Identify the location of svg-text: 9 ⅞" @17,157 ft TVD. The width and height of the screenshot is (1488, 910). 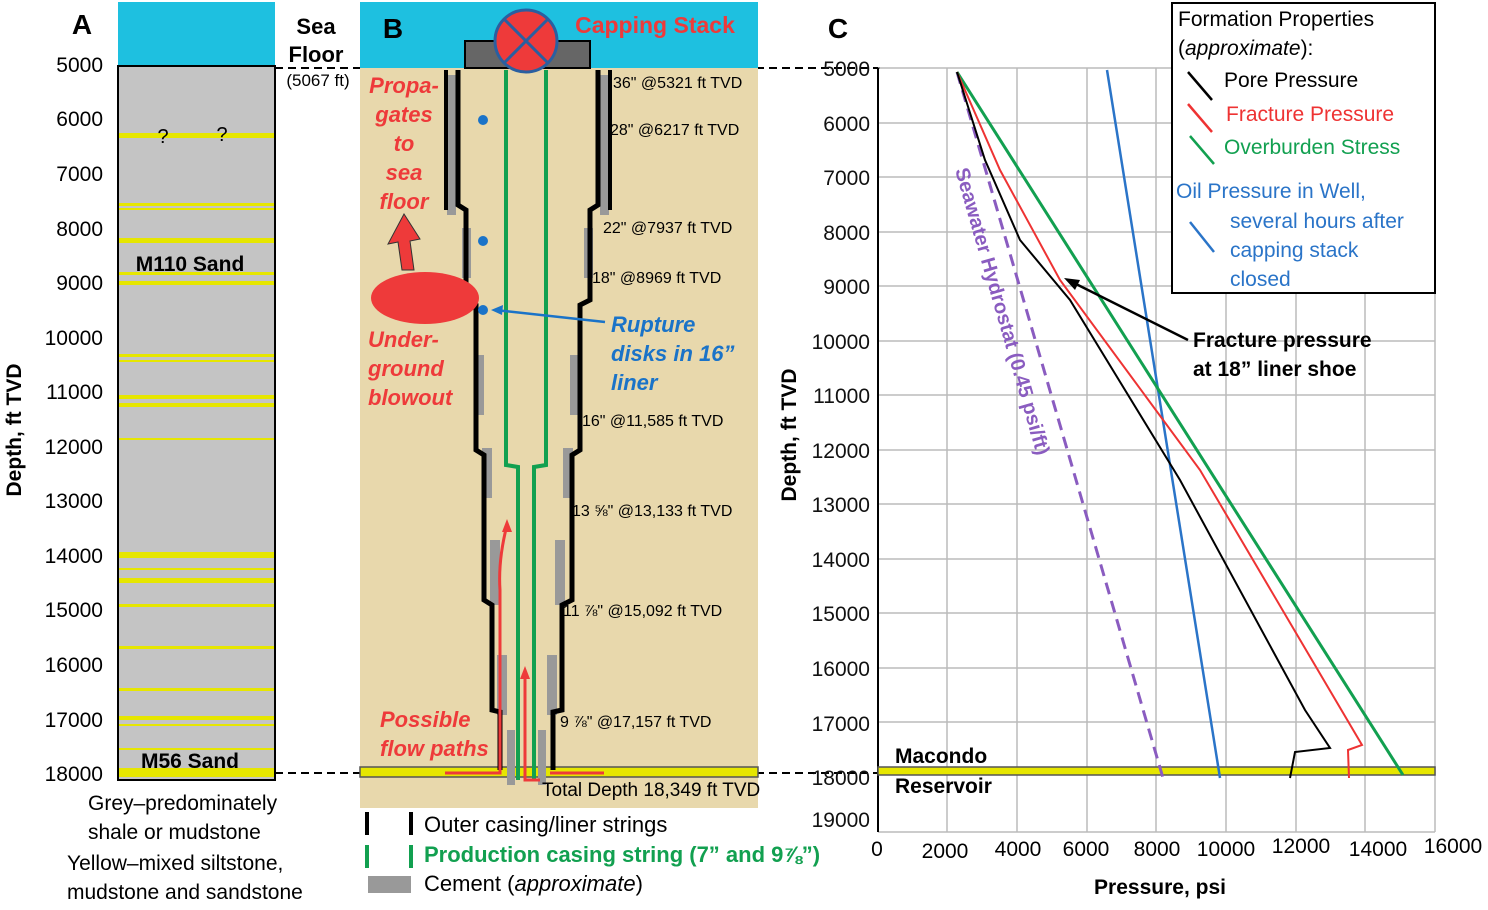
(635, 722).